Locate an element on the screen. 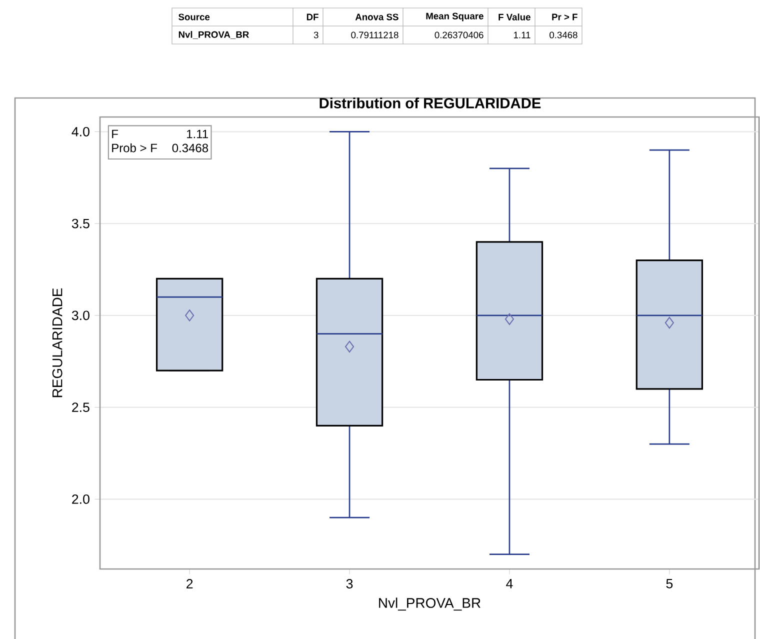 The height and width of the screenshot is (639, 760). x-tick-label: 2 is located at coordinates (189, 583).